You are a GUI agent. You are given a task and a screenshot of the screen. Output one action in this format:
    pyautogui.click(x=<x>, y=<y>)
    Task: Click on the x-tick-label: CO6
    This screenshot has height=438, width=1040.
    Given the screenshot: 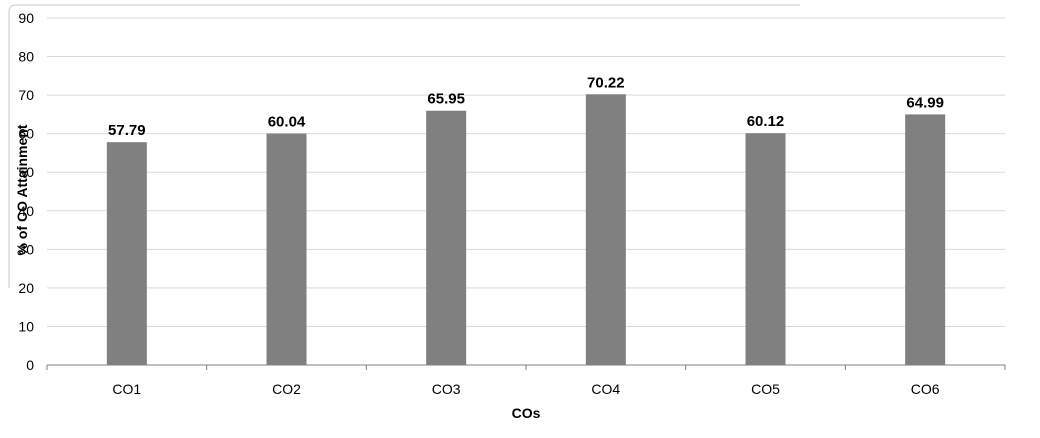 What is the action you would take?
    pyautogui.click(x=925, y=389)
    